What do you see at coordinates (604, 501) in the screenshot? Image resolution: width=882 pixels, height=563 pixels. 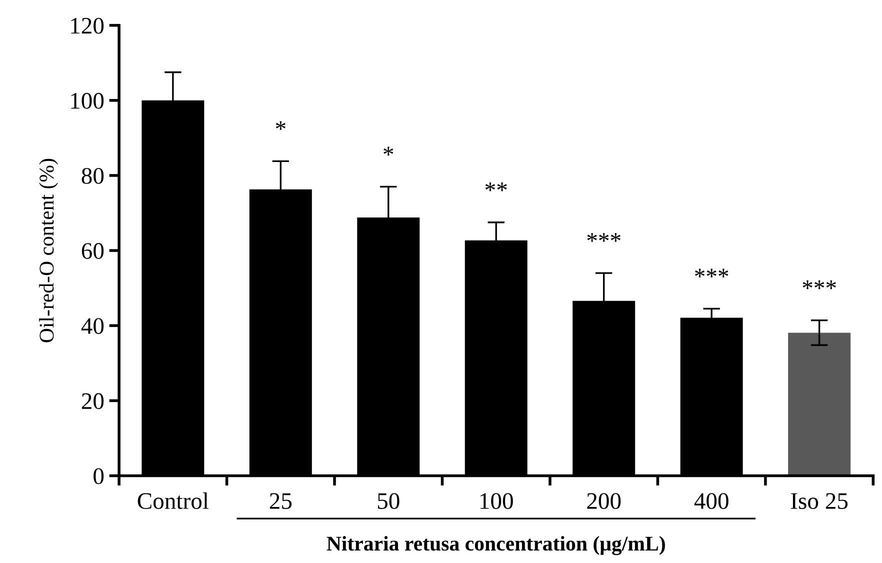 I see `x-tick-label: 200` at bounding box center [604, 501].